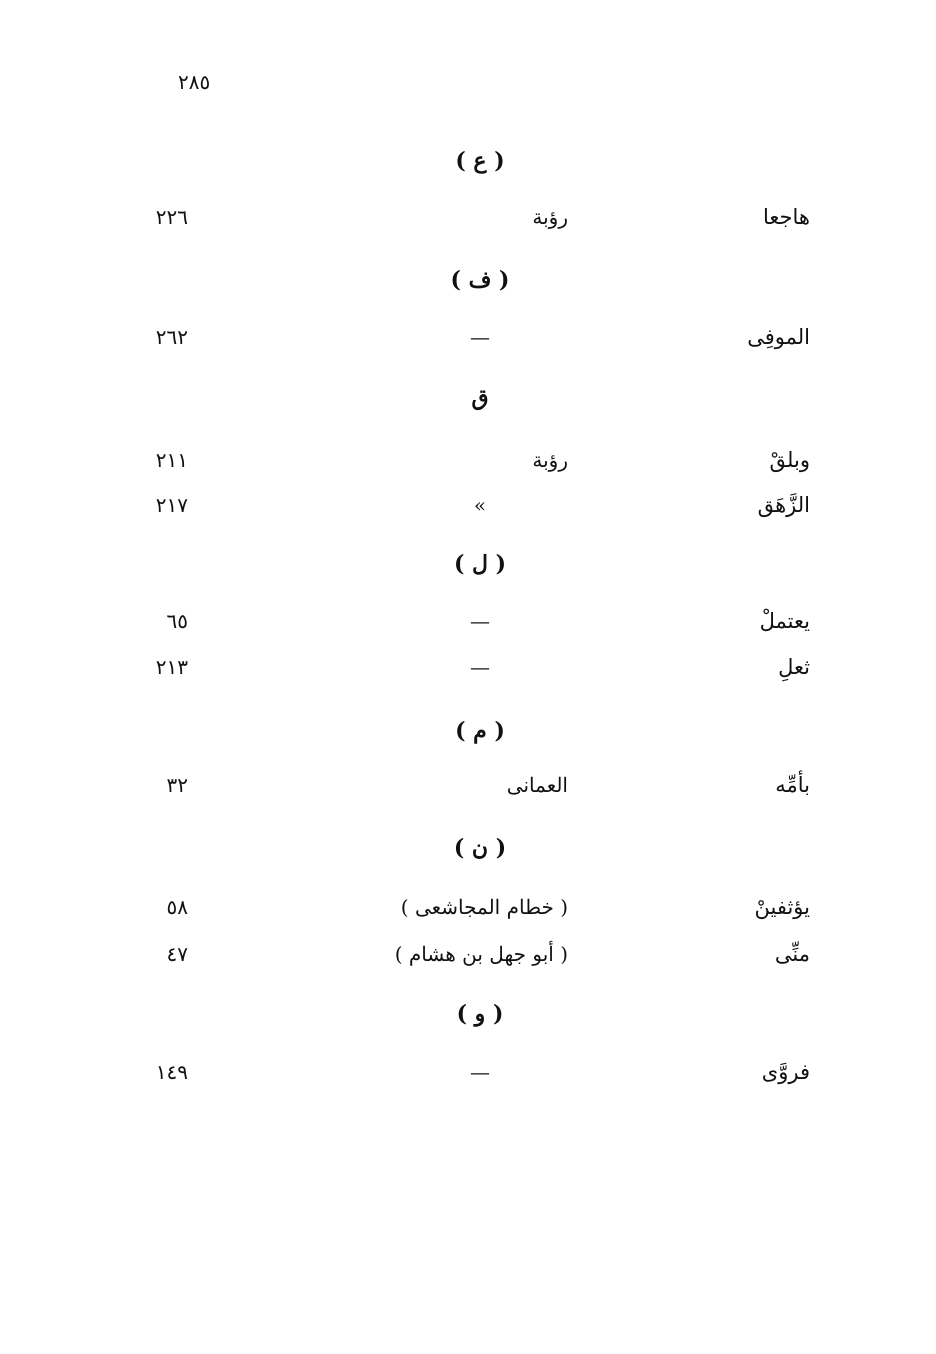 The height and width of the screenshot is (1354, 936). Describe the element at coordinates (783, 505) in the screenshot. I see `rhyme-word: الزَّهَق` at that location.